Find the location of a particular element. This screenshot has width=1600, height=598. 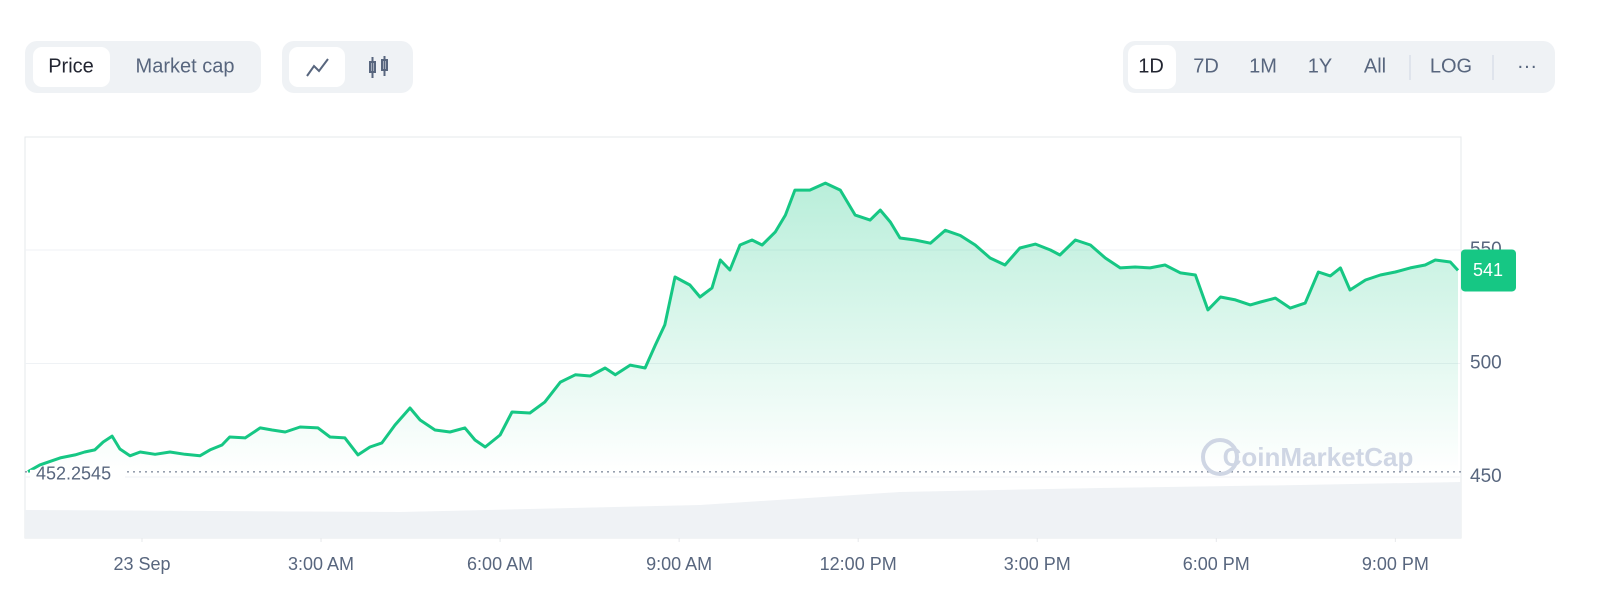

range-button: 1D is located at coordinates (1151, 66).